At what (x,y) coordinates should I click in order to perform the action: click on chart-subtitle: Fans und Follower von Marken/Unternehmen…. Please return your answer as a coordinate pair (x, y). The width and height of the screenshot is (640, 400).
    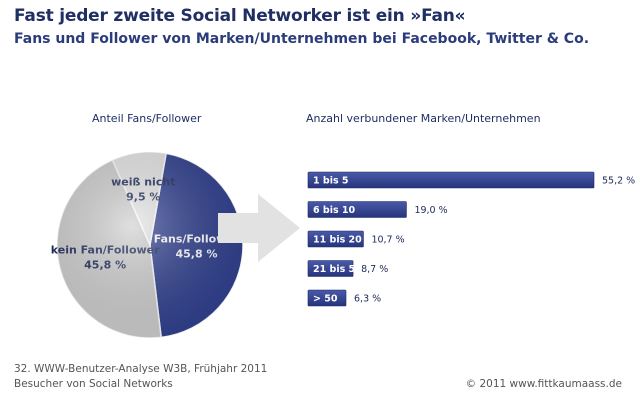
    Looking at the image, I should click on (302, 39).